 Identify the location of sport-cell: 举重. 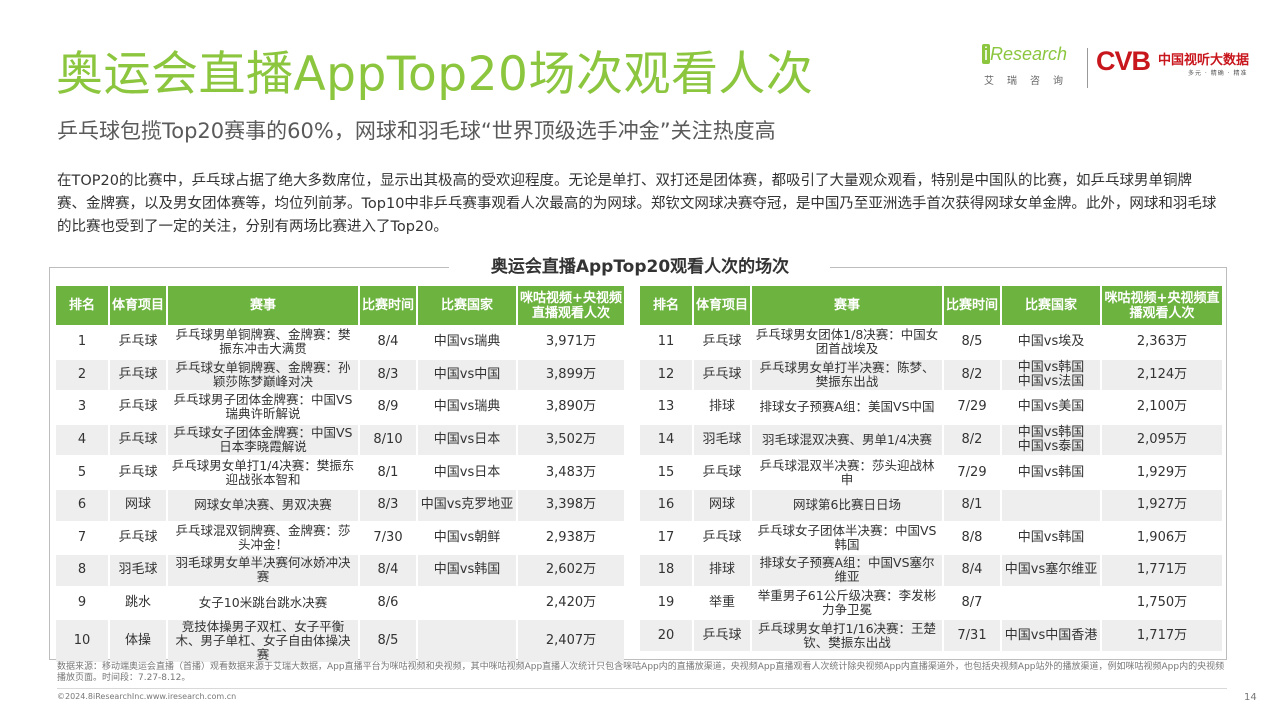
(722, 603).